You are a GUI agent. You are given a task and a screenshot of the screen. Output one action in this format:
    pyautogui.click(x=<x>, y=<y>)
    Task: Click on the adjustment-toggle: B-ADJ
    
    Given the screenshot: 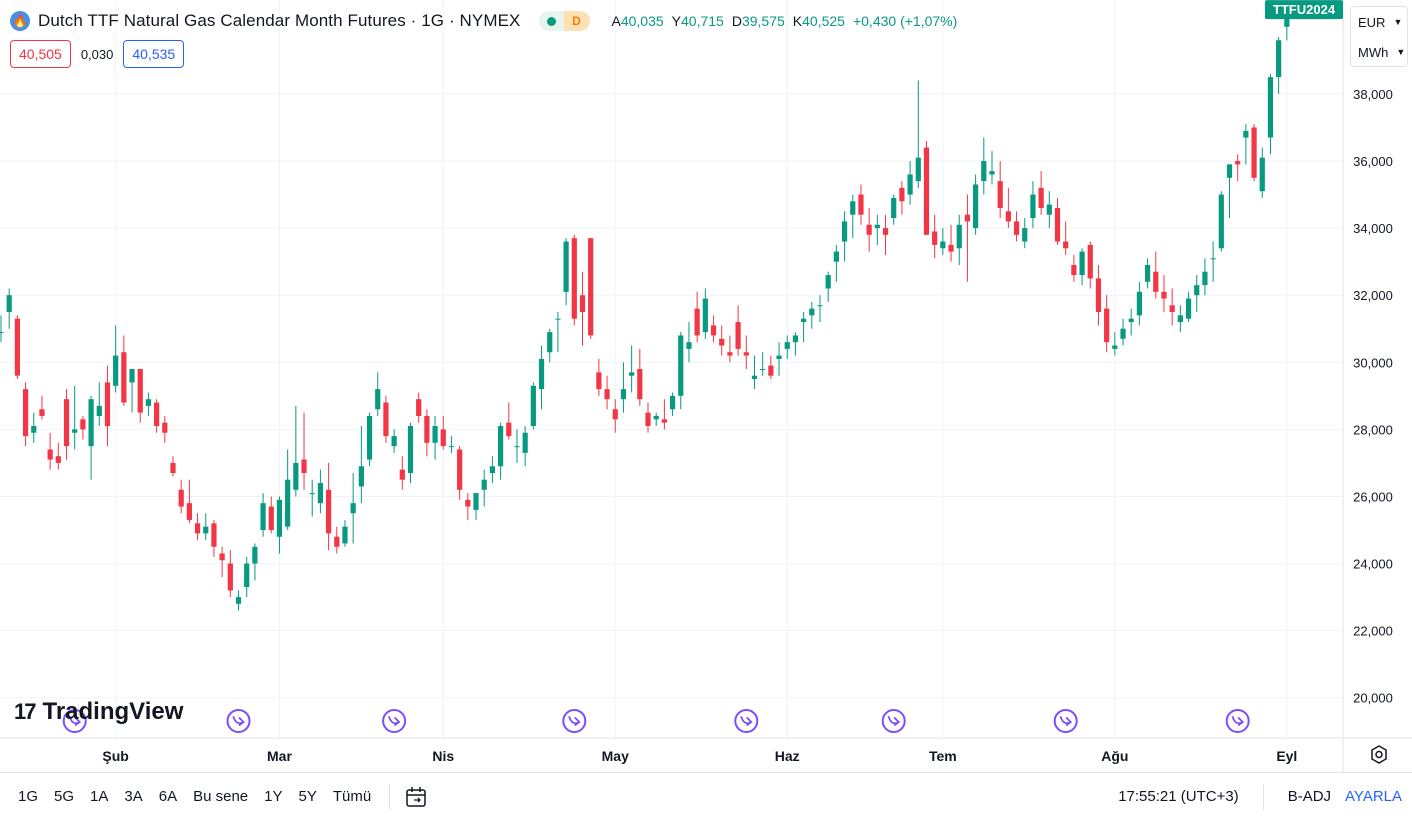 What is the action you would take?
    pyautogui.click(x=1309, y=796)
    